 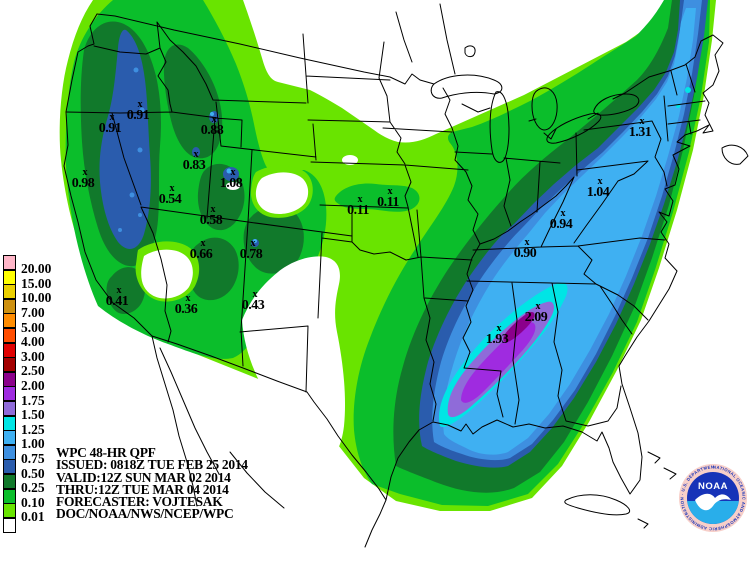 I want to click on qpf-max-value: 0.58, so click(x=211, y=220).